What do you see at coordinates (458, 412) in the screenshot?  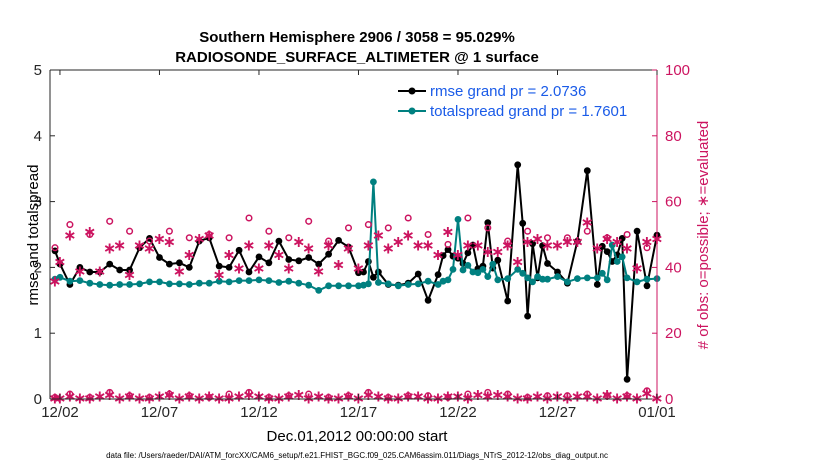 I see `x-tick-label: 12/22` at bounding box center [458, 412].